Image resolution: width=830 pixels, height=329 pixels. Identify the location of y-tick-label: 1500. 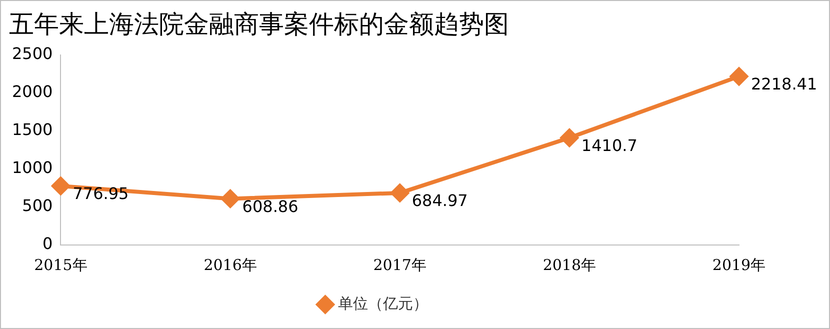
(32, 130).